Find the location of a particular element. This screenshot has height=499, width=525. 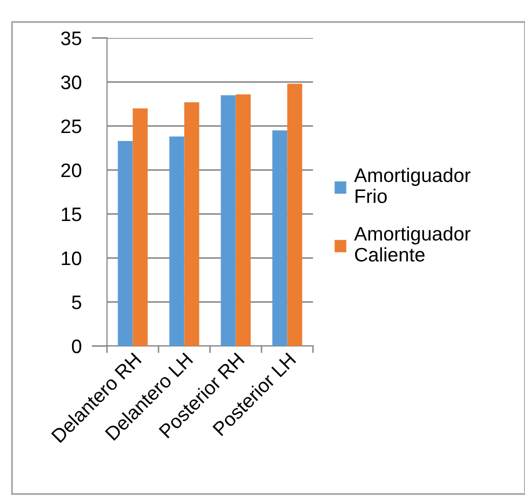

y-tick-label: 10 is located at coordinates (72, 258).